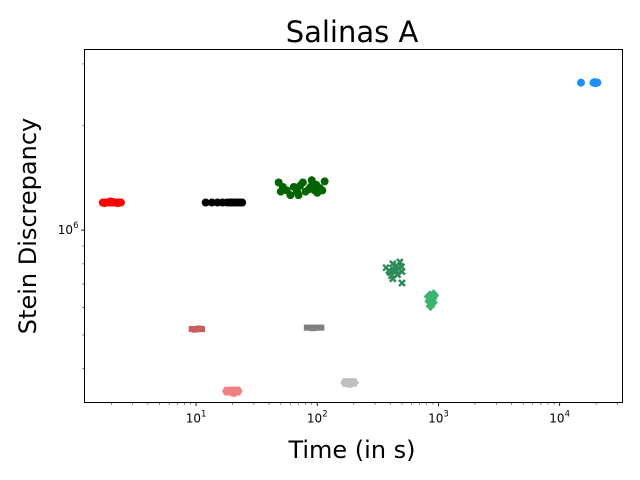 The width and height of the screenshot is (640, 480). What do you see at coordinates (351, 450) in the screenshot?
I see `x-axis-label: Time (in s)` at bounding box center [351, 450].